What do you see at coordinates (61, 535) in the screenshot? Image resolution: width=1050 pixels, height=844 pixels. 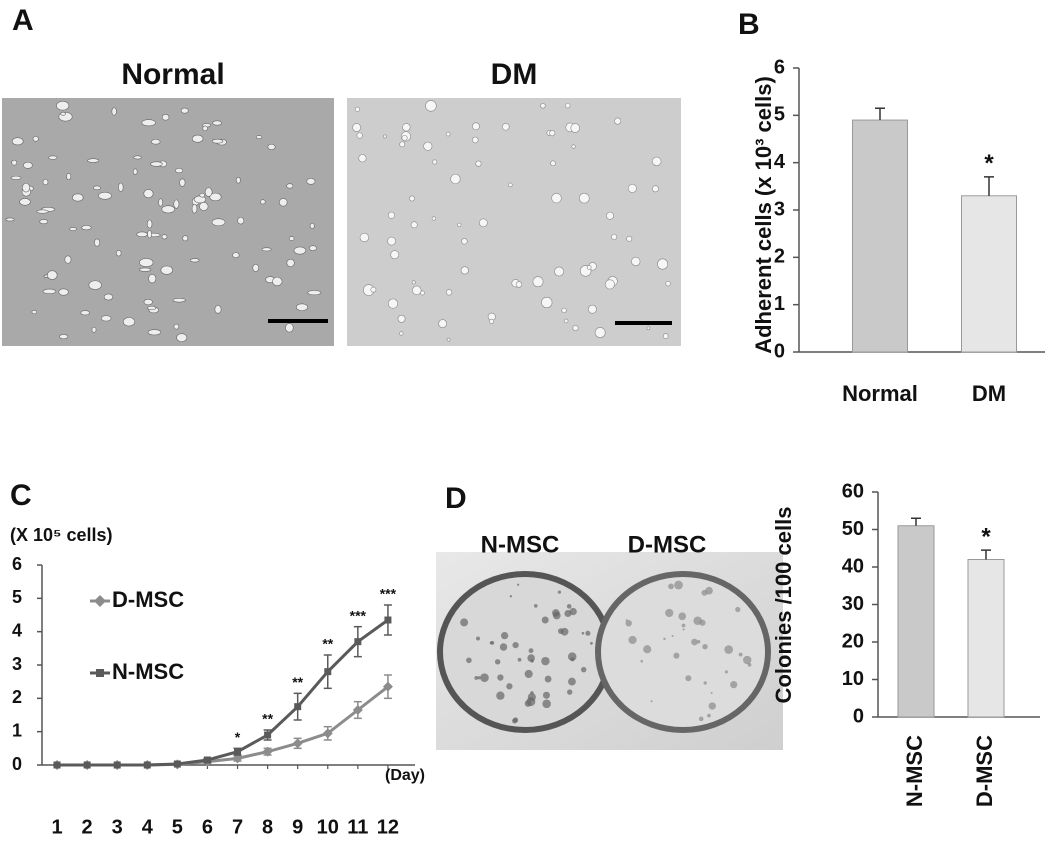 I see `y-axis-label: (X 10⁵ cells)` at bounding box center [61, 535].